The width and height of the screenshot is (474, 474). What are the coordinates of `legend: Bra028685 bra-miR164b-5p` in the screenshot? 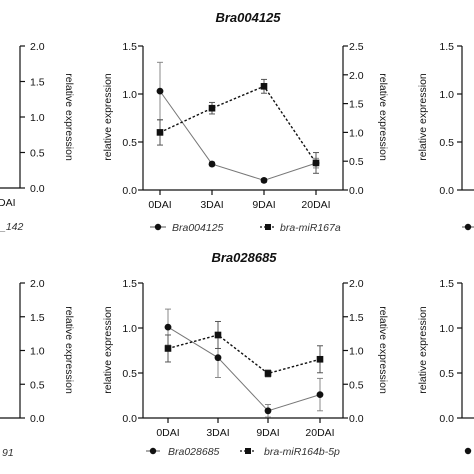 It's located at (243, 452).